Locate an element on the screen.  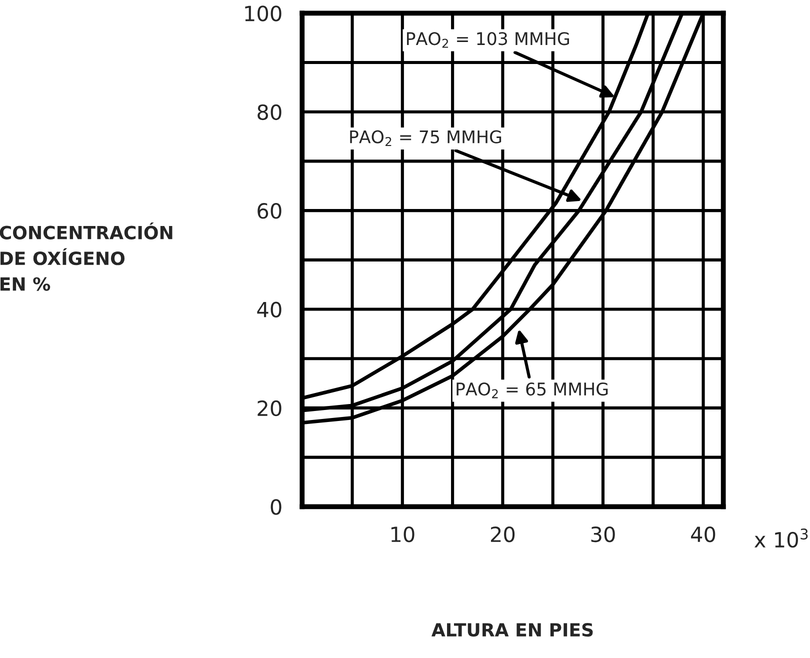
y-tick-label: 80 is located at coordinates (270, 112).